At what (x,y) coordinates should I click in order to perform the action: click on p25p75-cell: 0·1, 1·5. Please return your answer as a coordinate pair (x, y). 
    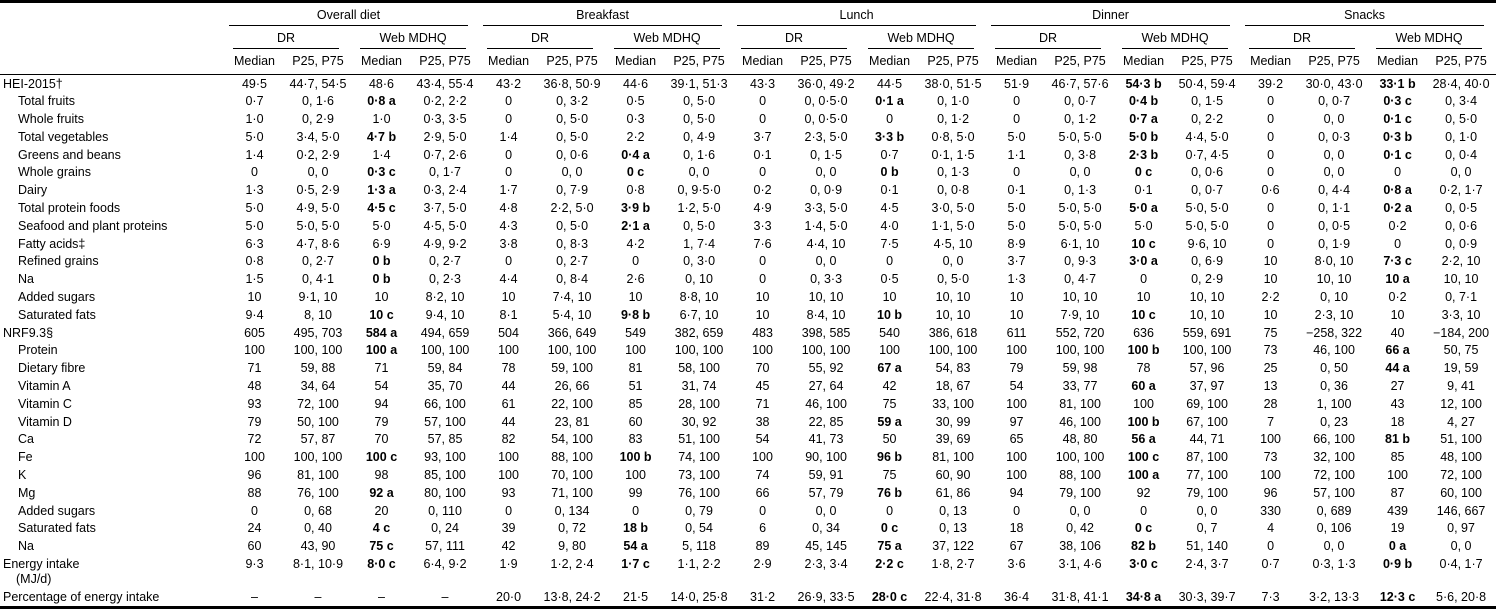
    Looking at the image, I should click on (953, 154).